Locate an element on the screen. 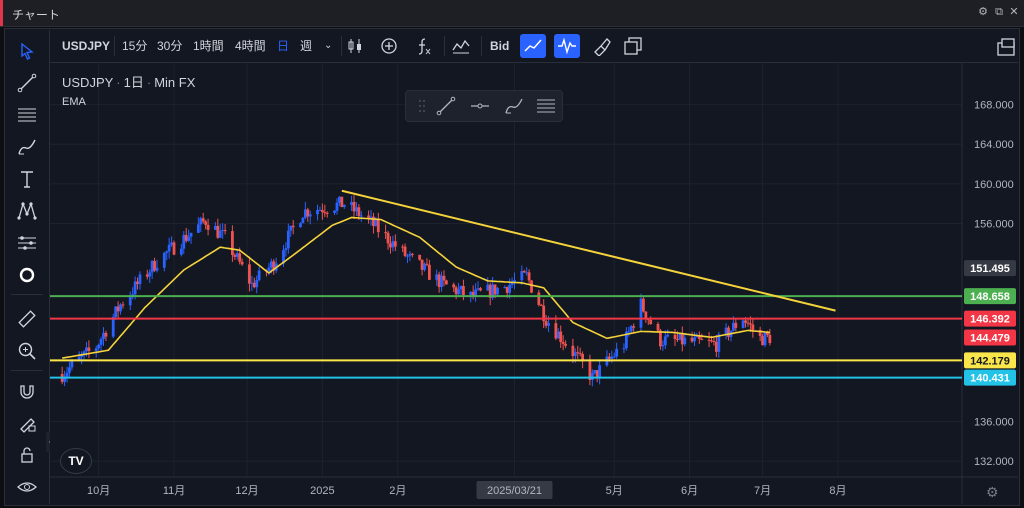 The width and height of the screenshot is (1024, 508). interval-4h: 4時間 is located at coordinates (250, 46).